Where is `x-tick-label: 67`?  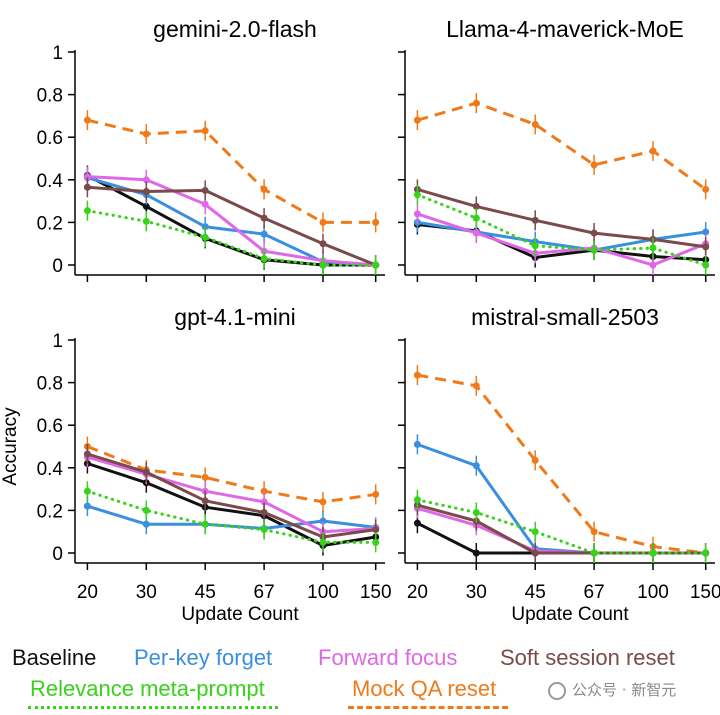 x-tick-label: 67 is located at coordinates (264, 592).